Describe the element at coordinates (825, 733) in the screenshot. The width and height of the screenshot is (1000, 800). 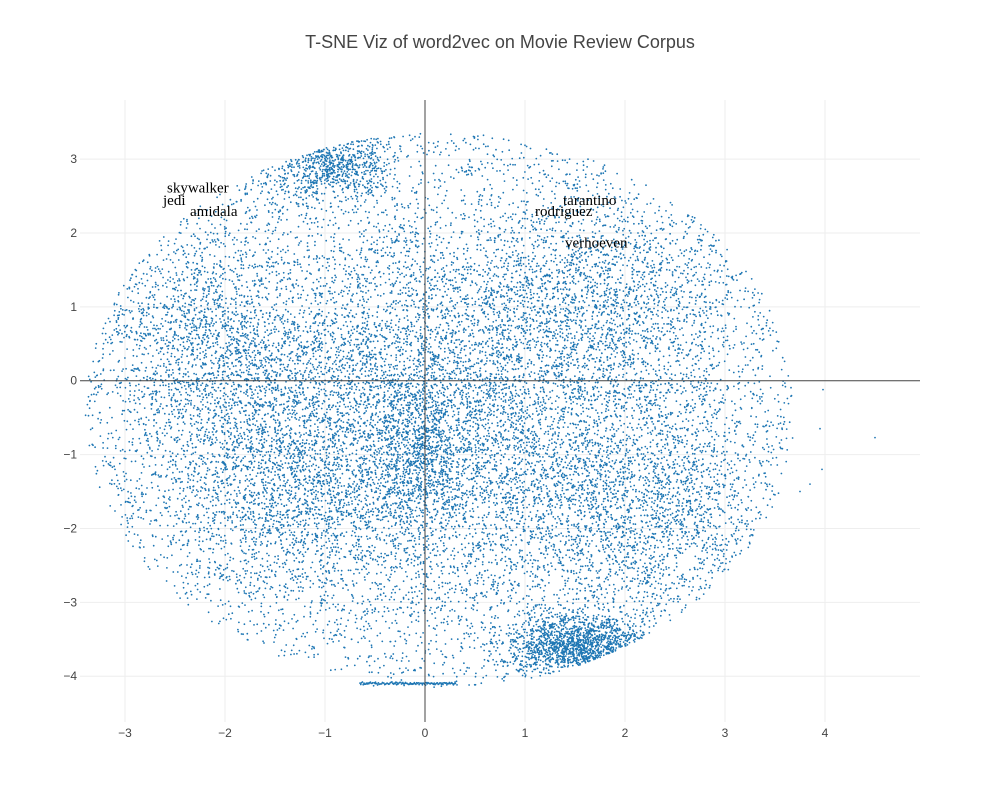
I see `x-tick-label: 4` at that location.